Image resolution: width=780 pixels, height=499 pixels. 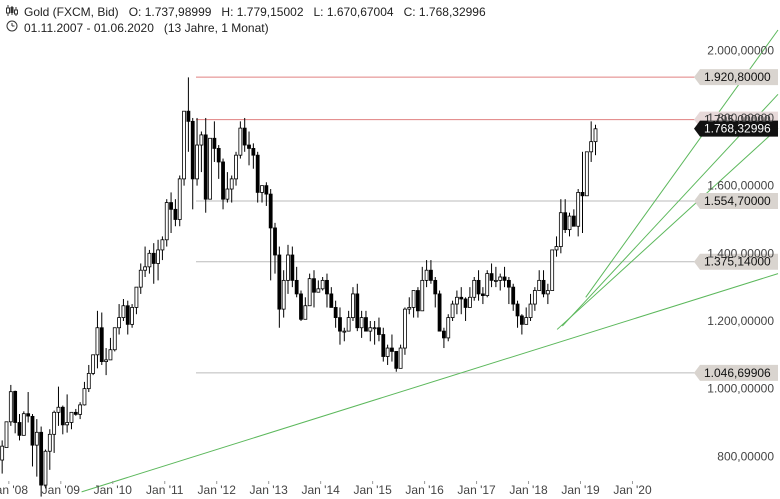 I want to click on candlestick-icon, so click(x=13, y=12).